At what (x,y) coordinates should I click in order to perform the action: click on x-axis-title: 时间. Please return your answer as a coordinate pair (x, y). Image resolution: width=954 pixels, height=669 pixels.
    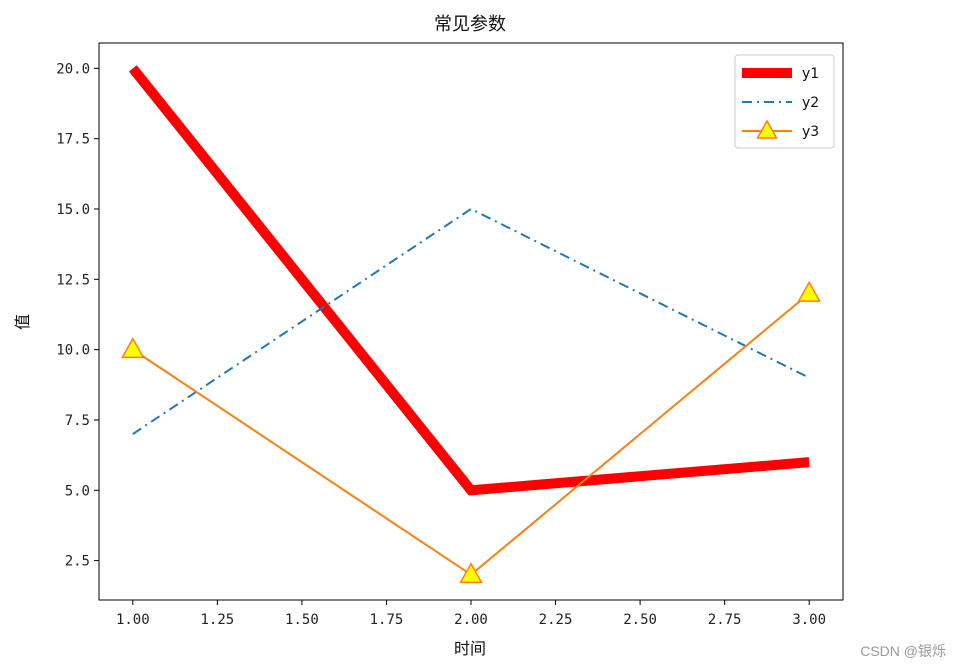
    Looking at the image, I should click on (470, 648).